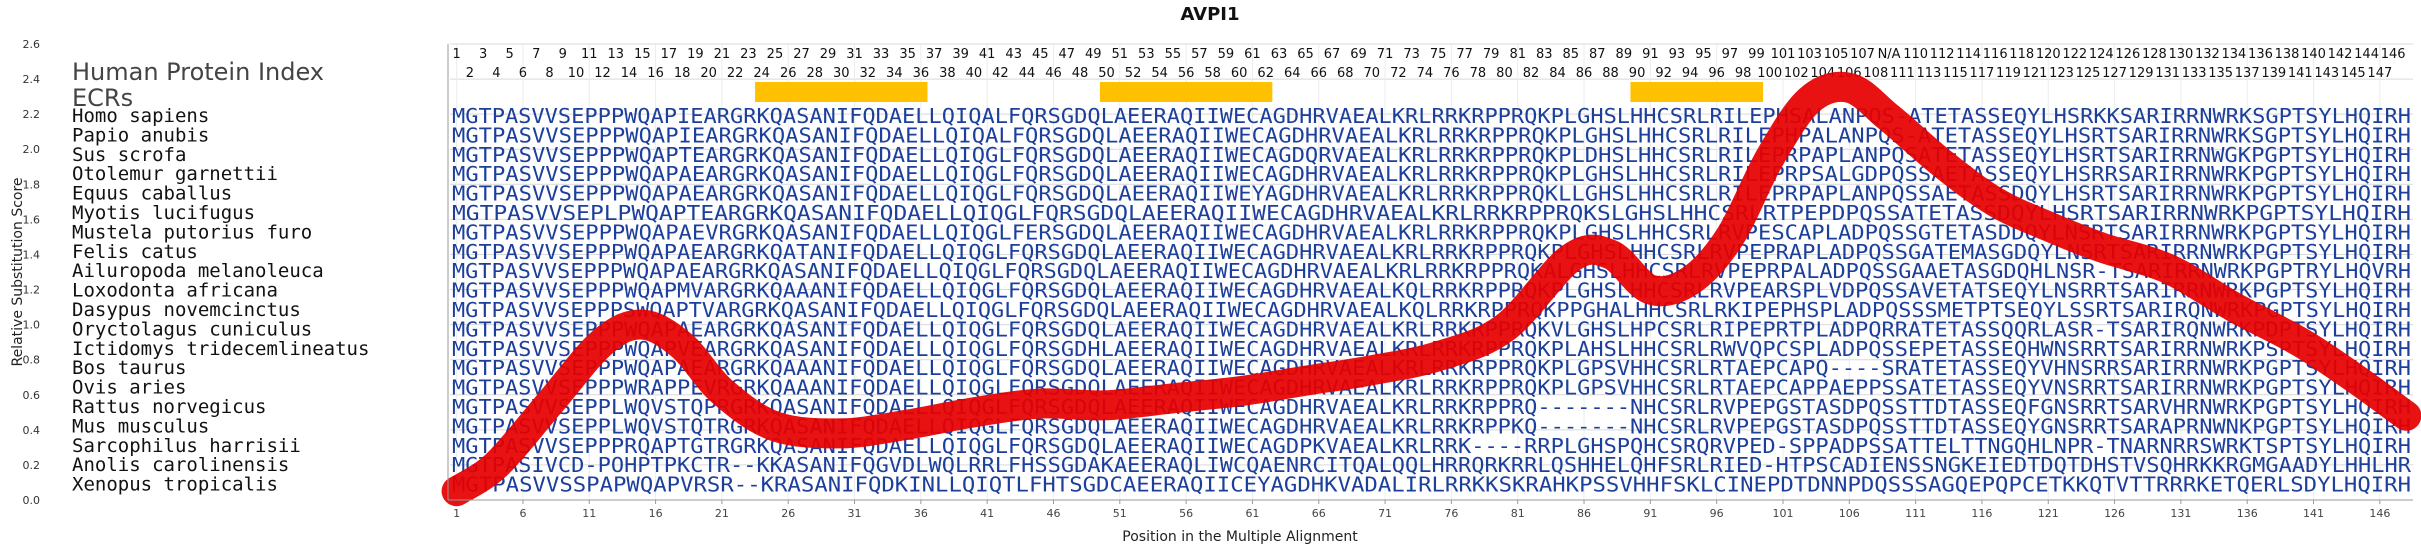 This screenshot has height=550, width=2421. I want to click on species-label: Rattus norvegicus, so click(169, 407).